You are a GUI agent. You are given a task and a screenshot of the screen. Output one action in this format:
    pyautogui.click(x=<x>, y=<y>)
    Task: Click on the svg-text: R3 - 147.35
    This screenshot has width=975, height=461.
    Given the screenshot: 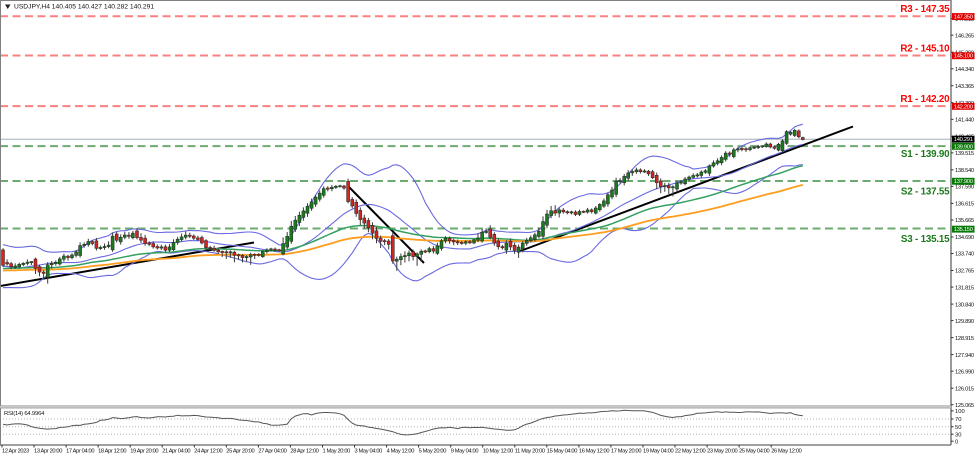 What is the action you would take?
    pyautogui.click(x=925, y=9)
    